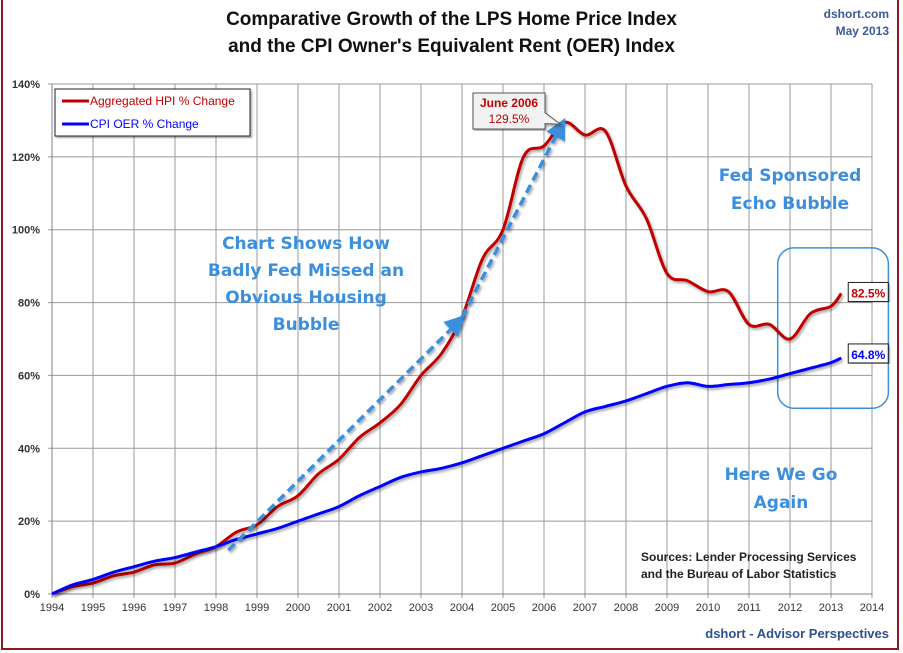  Describe the element at coordinates (790, 608) in the screenshot. I see `x-tick-label: 2012` at that location.